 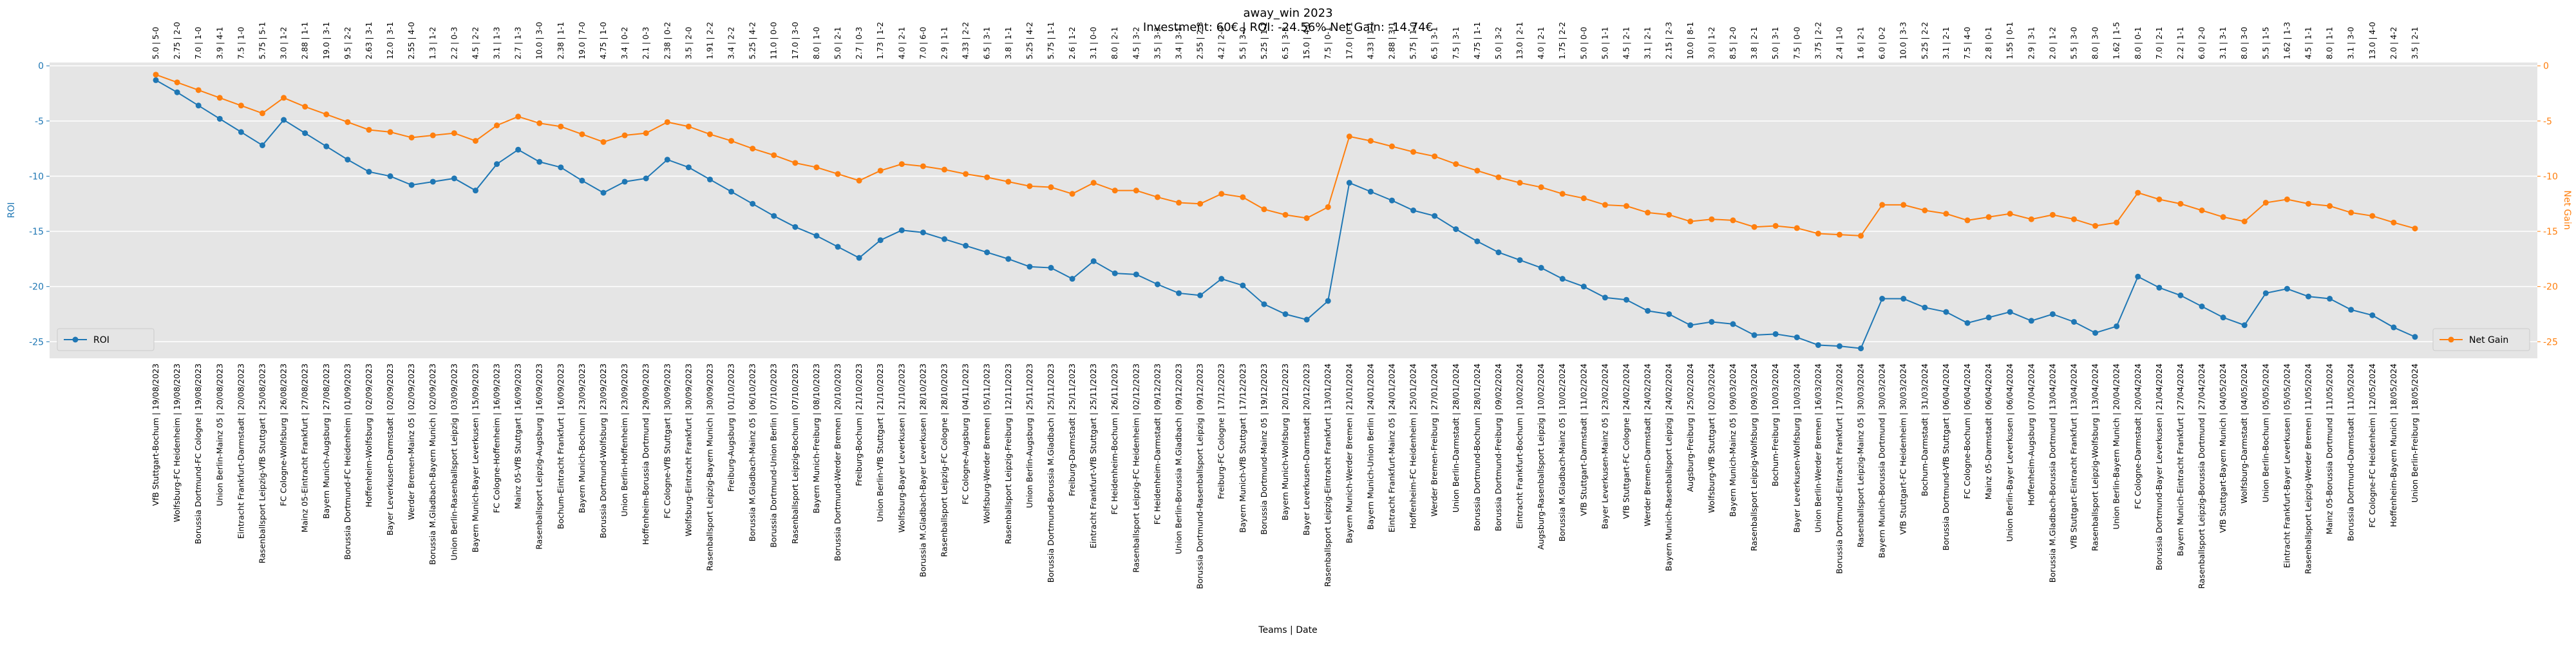 I want to click on top-label: 8.0 | 1-1, so click(x=2330, y=43).